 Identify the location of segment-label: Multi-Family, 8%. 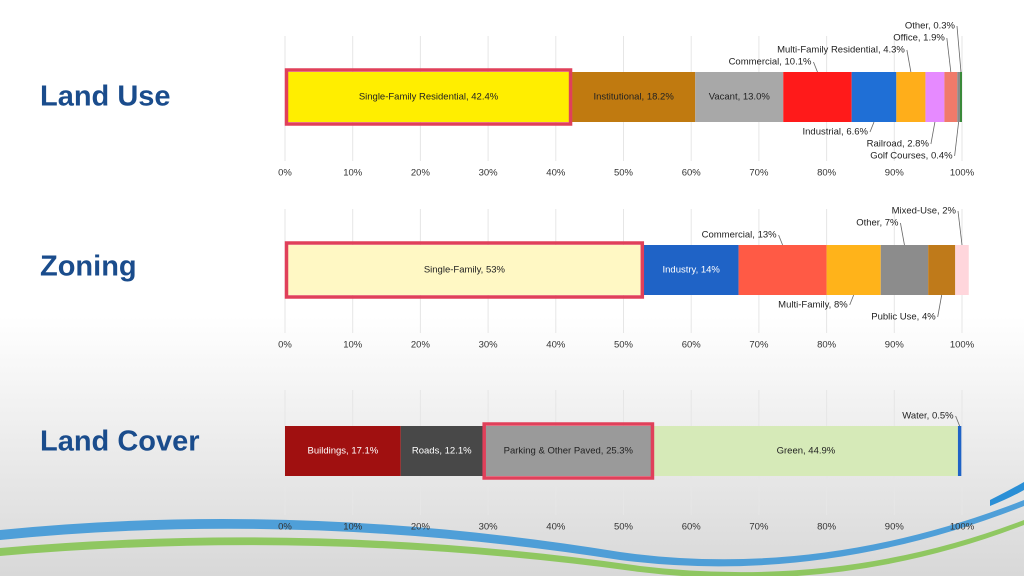
(813, 305).